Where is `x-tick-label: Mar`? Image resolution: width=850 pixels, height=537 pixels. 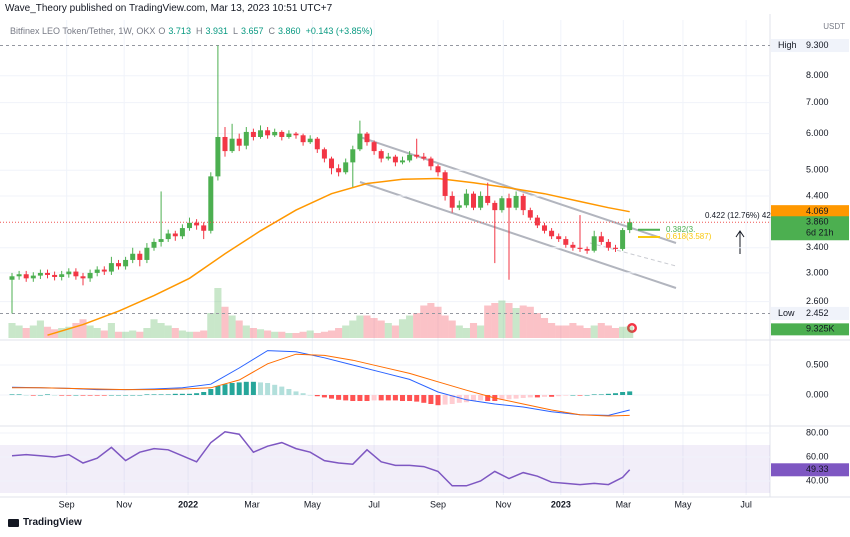
x-tick-label: Mar is located at coordinates (252, 504).